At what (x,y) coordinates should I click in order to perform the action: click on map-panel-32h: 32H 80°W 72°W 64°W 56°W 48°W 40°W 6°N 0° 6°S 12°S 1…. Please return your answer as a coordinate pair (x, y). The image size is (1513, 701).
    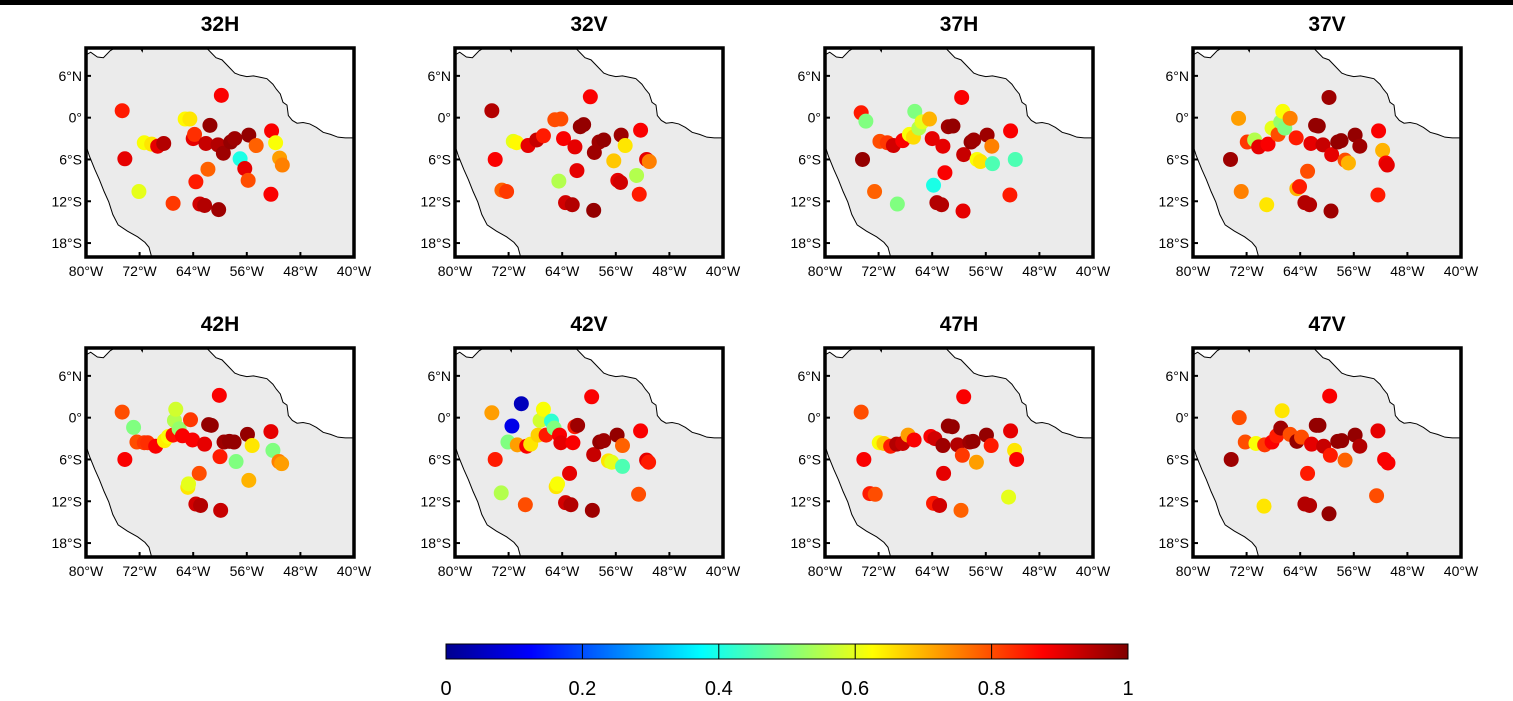
    Looking at the image, I should click on (211, 146).